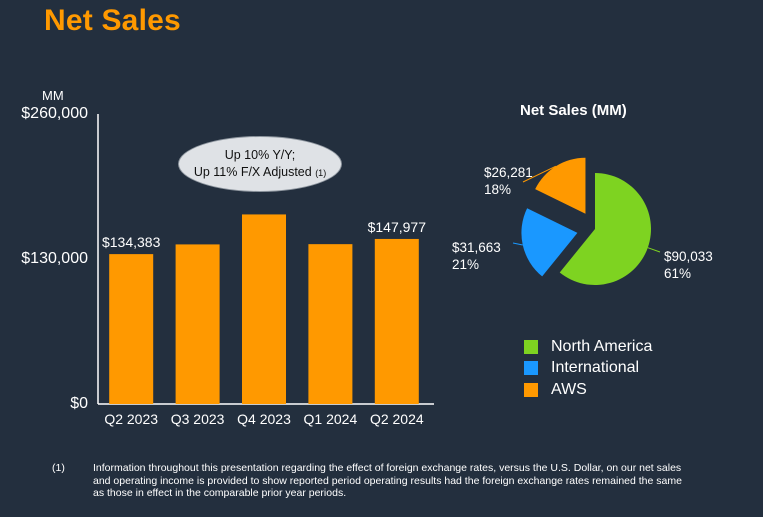 This screenshot has width=763, height=517. I want to click on pie-value-north-america: $90,033, so click(688, 256).